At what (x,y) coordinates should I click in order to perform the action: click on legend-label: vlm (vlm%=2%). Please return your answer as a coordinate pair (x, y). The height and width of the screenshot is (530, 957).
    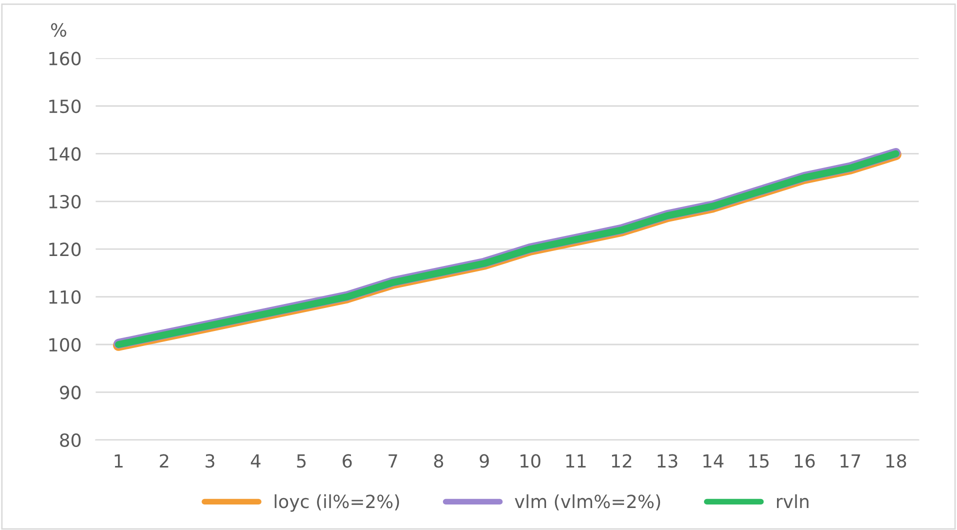
    Looking at the image, I should click on (587, 502).